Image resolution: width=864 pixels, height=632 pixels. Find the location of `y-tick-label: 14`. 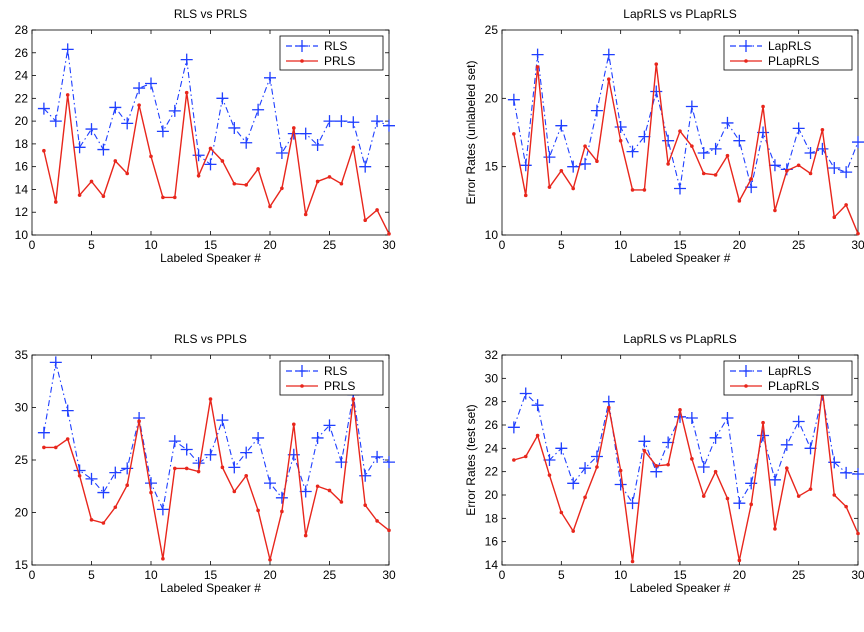

y-tick-label: 14 is located at coordinates (492, 565).